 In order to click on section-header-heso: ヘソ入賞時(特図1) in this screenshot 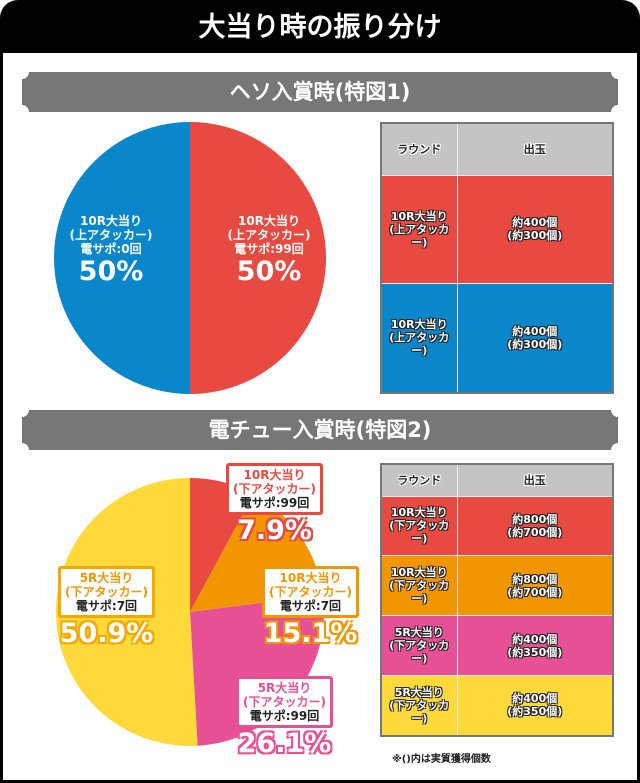, I will do `click(320, 92)`.